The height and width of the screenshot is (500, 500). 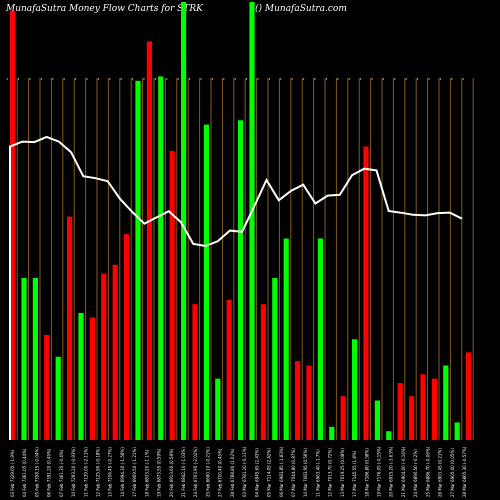 What do you see at coordinates (391, 471) in the screenshot?
I see `x-tick-label: 20 Mar 6915.20 (-3.63%)` at bounding box center [391, 471].